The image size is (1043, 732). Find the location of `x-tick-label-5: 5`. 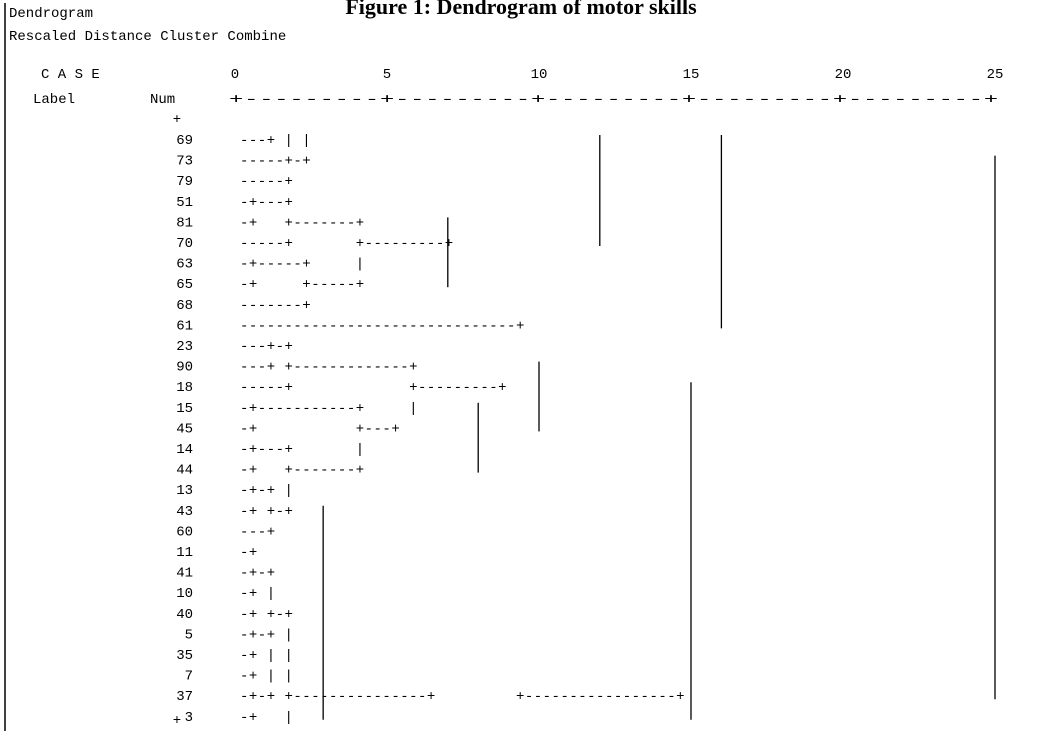

x-tick-label-5: 5 is located at coordinates (387, 75).